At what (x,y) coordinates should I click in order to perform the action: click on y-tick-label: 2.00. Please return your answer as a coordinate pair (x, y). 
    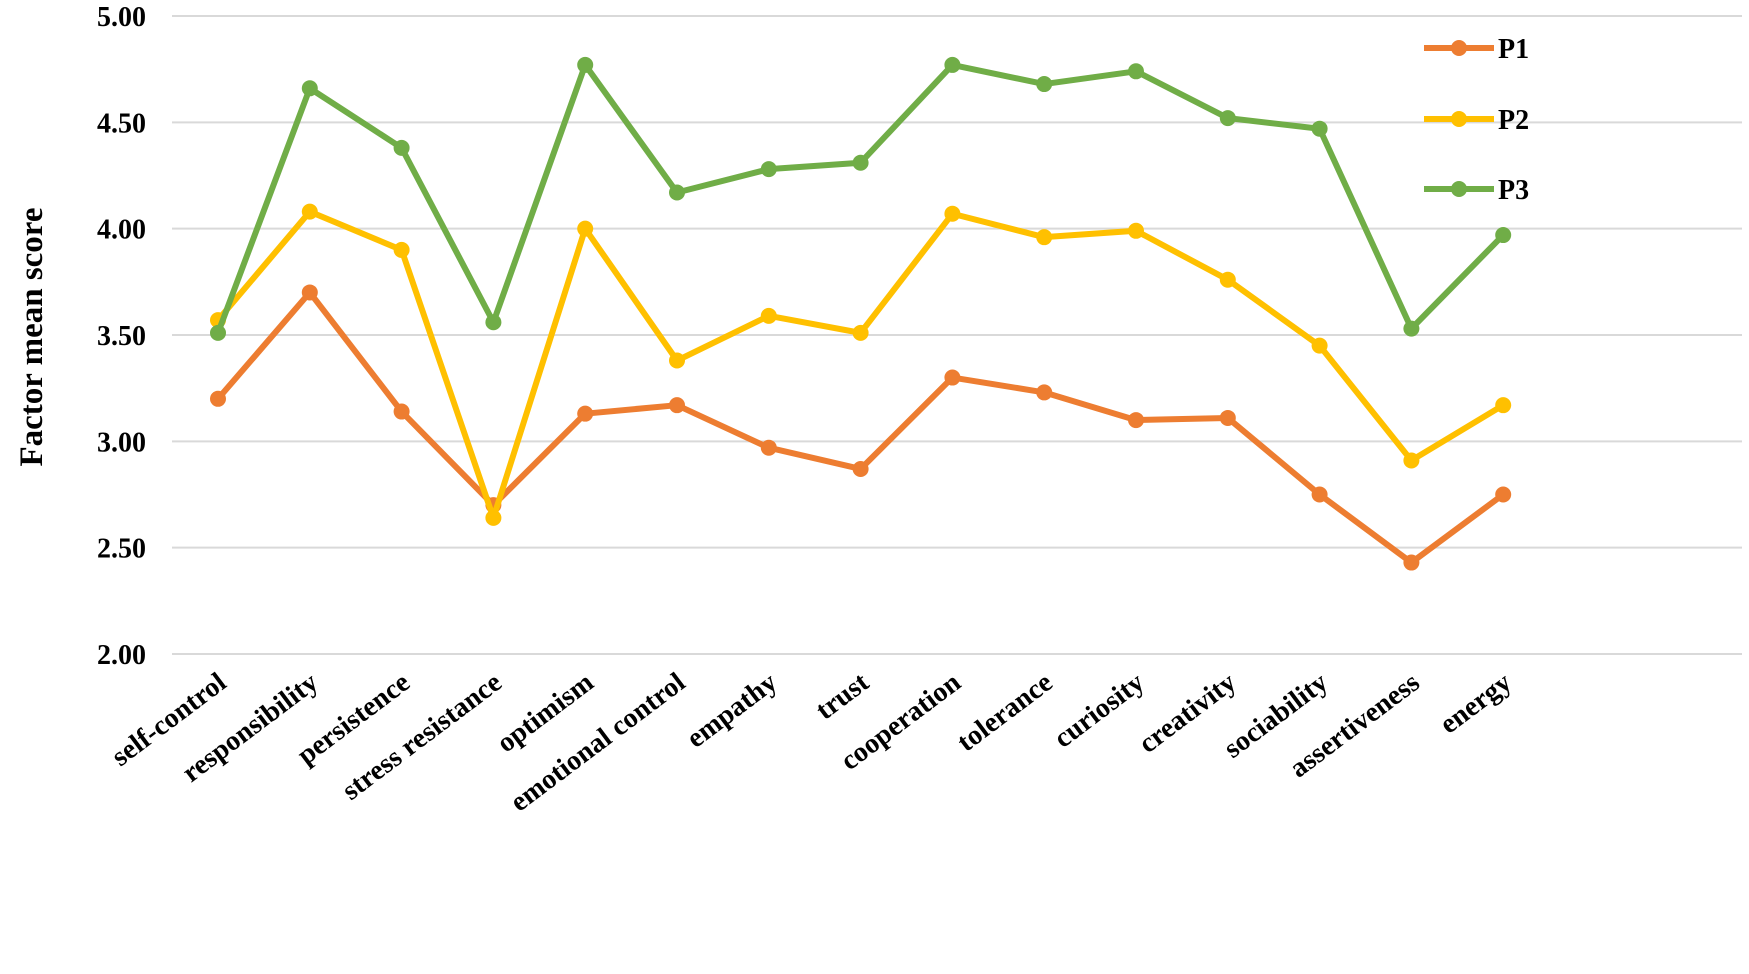
    Looking at the image, I should click on (121, 655).